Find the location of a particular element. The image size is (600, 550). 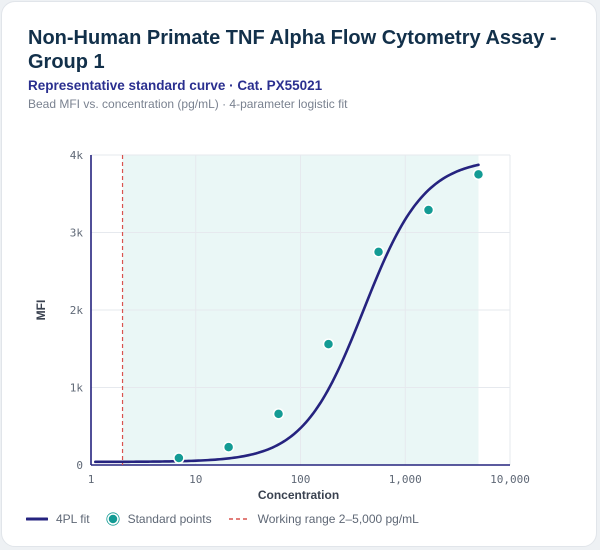

x-tick-label: 1 is located at coordinates (91, 479).